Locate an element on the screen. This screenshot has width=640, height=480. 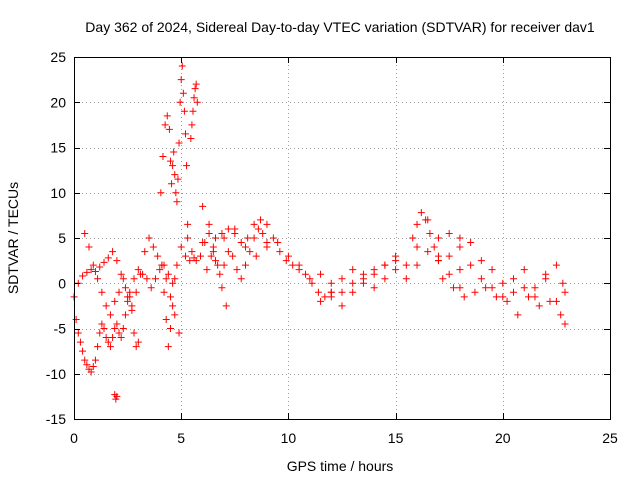
series-lower-arc is located at coordinates (107, 332).